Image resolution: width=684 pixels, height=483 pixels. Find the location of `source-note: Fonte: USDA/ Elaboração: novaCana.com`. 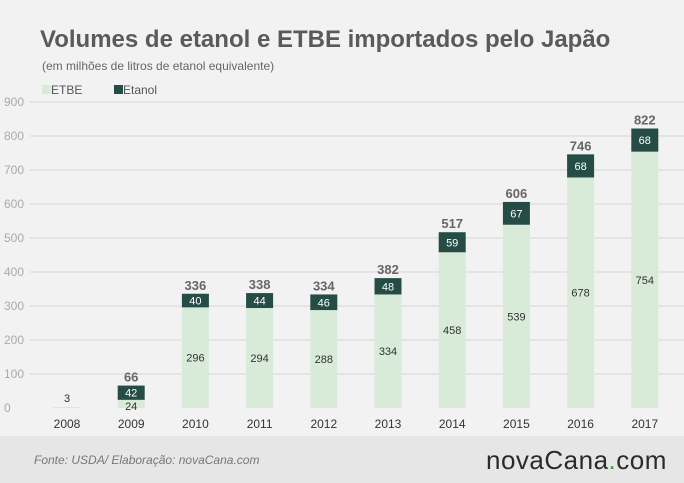

source-note: Fonte: USDA/ Elaboração: novaCana.com is located at coordinates (146, 460).